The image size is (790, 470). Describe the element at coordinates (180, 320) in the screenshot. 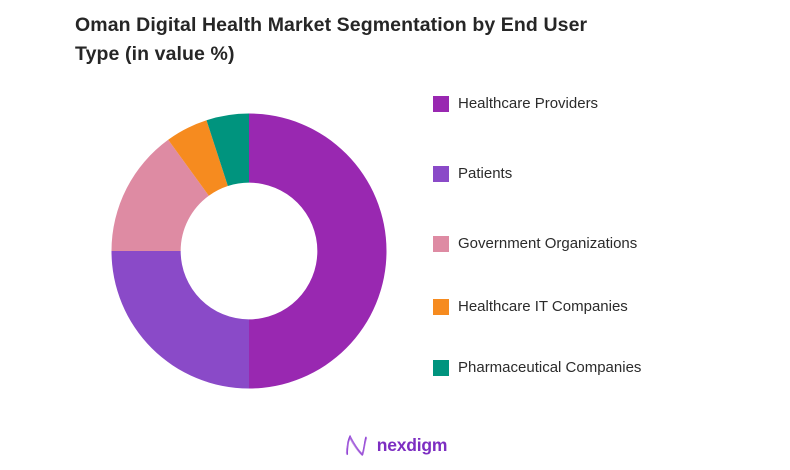

I see `pie-slice-patients` at that location.